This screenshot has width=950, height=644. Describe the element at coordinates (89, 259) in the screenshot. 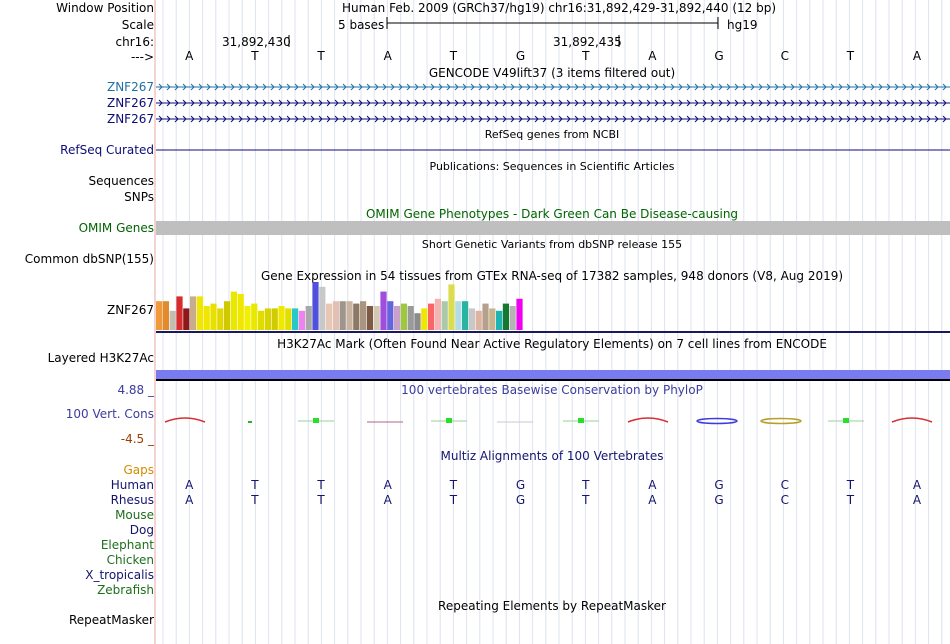

I see `dbsnp-label: Common dbSNP(155)` at that location.